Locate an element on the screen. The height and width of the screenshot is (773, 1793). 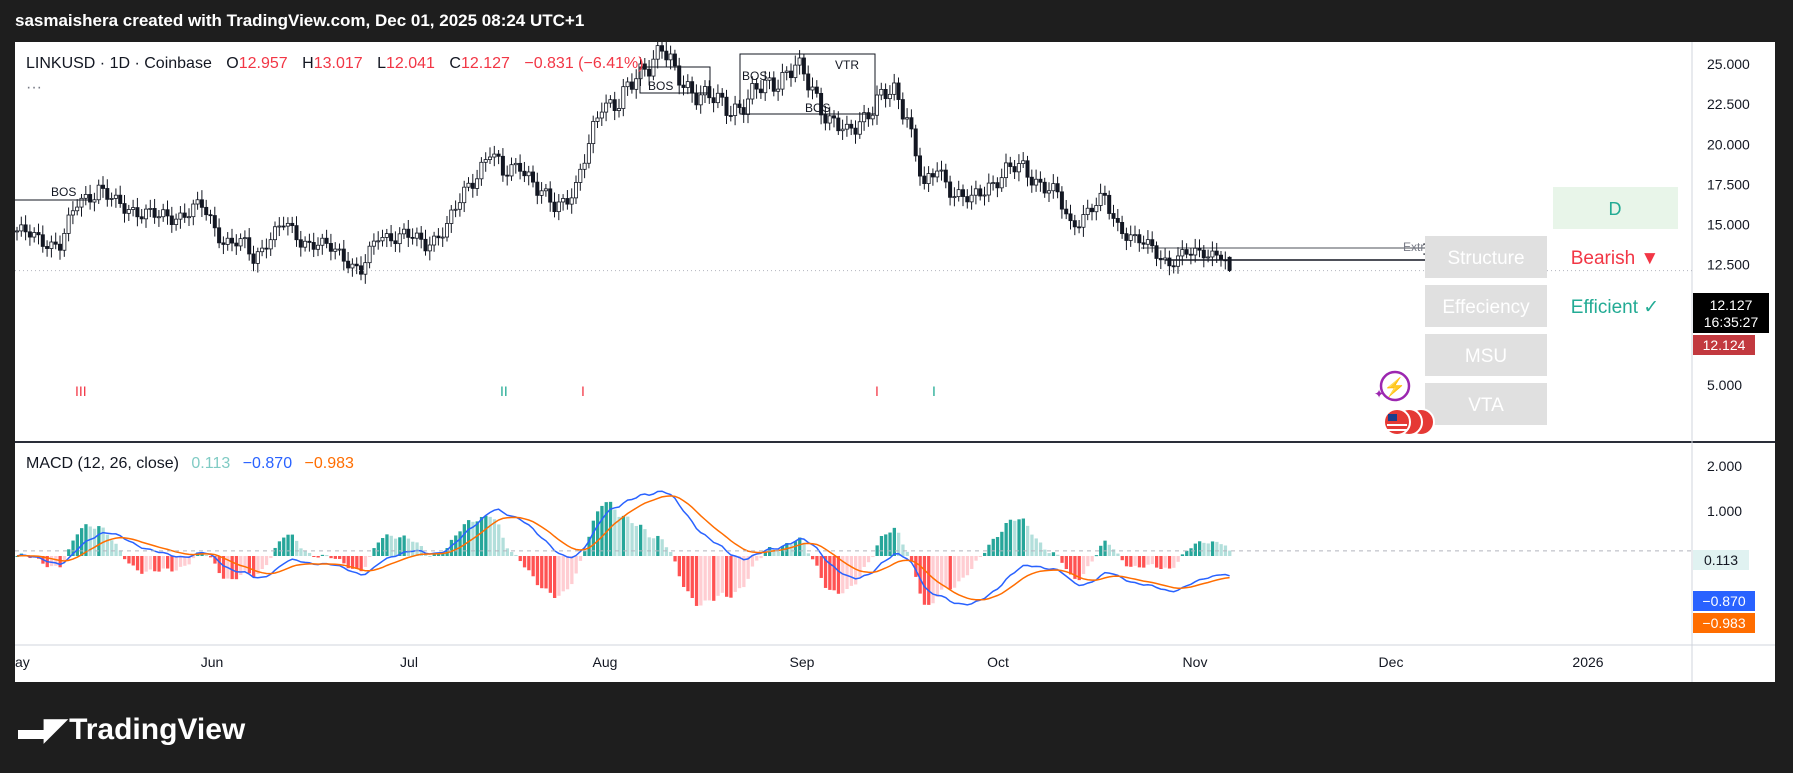
bos-label: BOS is located at coordinates (660, 86).